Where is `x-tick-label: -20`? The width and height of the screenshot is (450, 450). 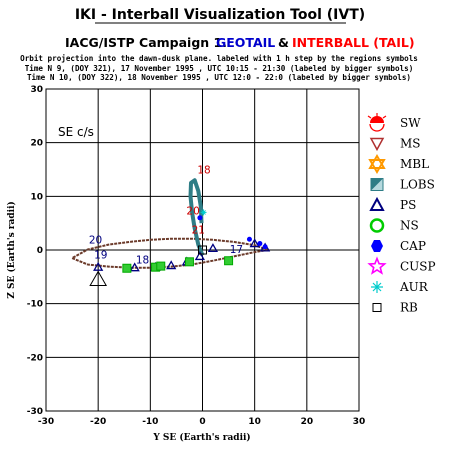
x-tick-label: -20 is located at coordinates (98, 422).